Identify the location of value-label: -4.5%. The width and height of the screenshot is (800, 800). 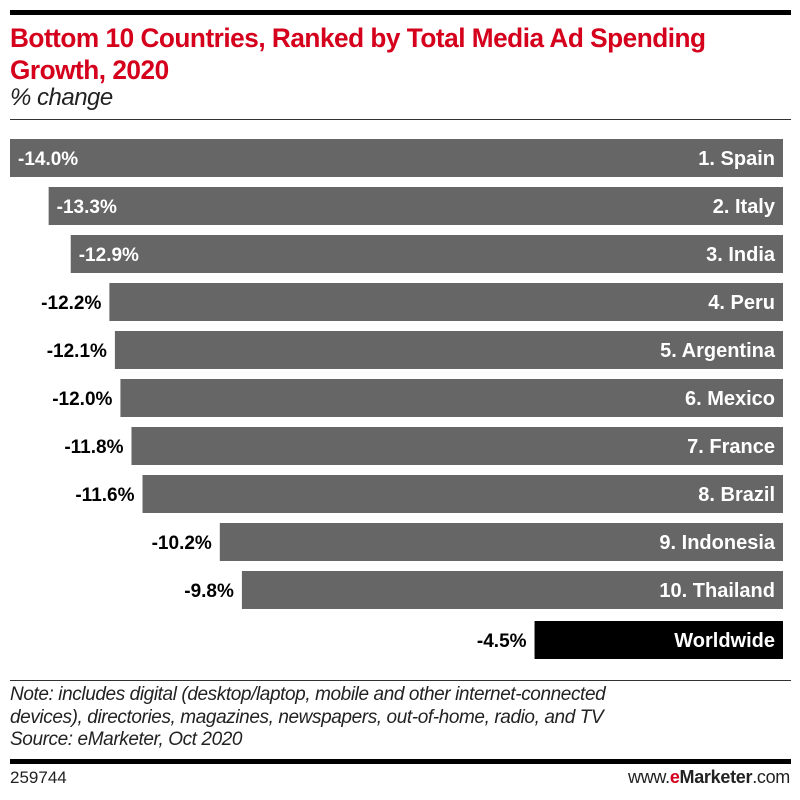
(502, 641).